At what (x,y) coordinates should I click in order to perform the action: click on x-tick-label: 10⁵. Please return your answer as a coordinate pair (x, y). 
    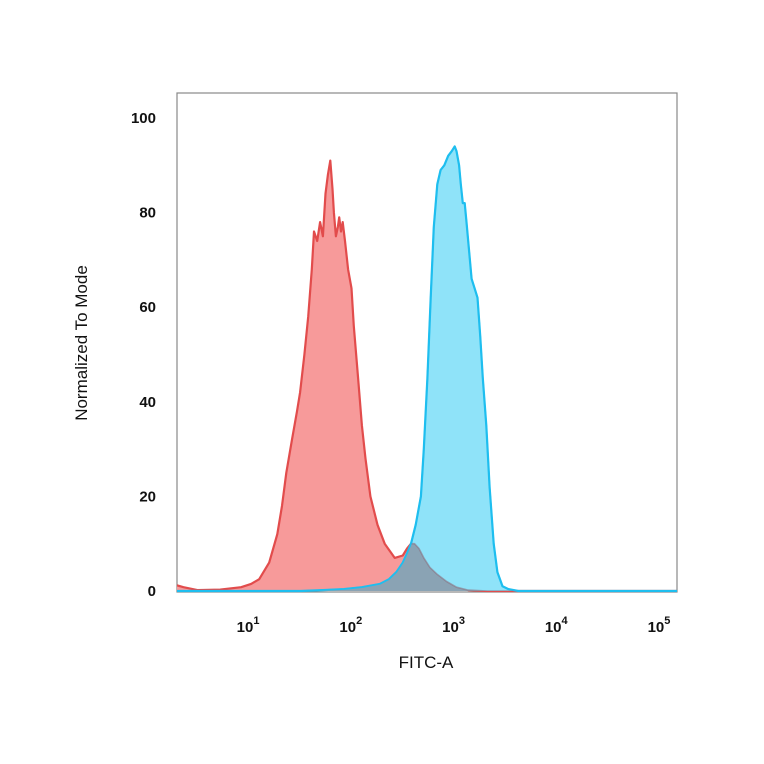
    Looking at the image, I should click on (659, 625).